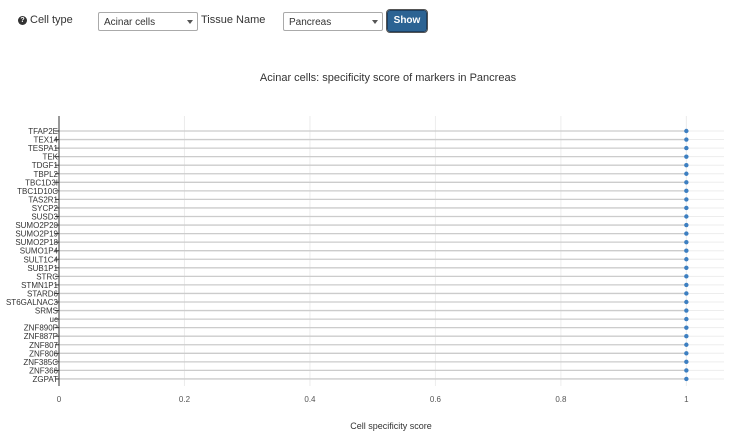 The height and width of the screenshot is (440, 752). I want to click on y-tick-label: ZGPAT, so click(46, 379).